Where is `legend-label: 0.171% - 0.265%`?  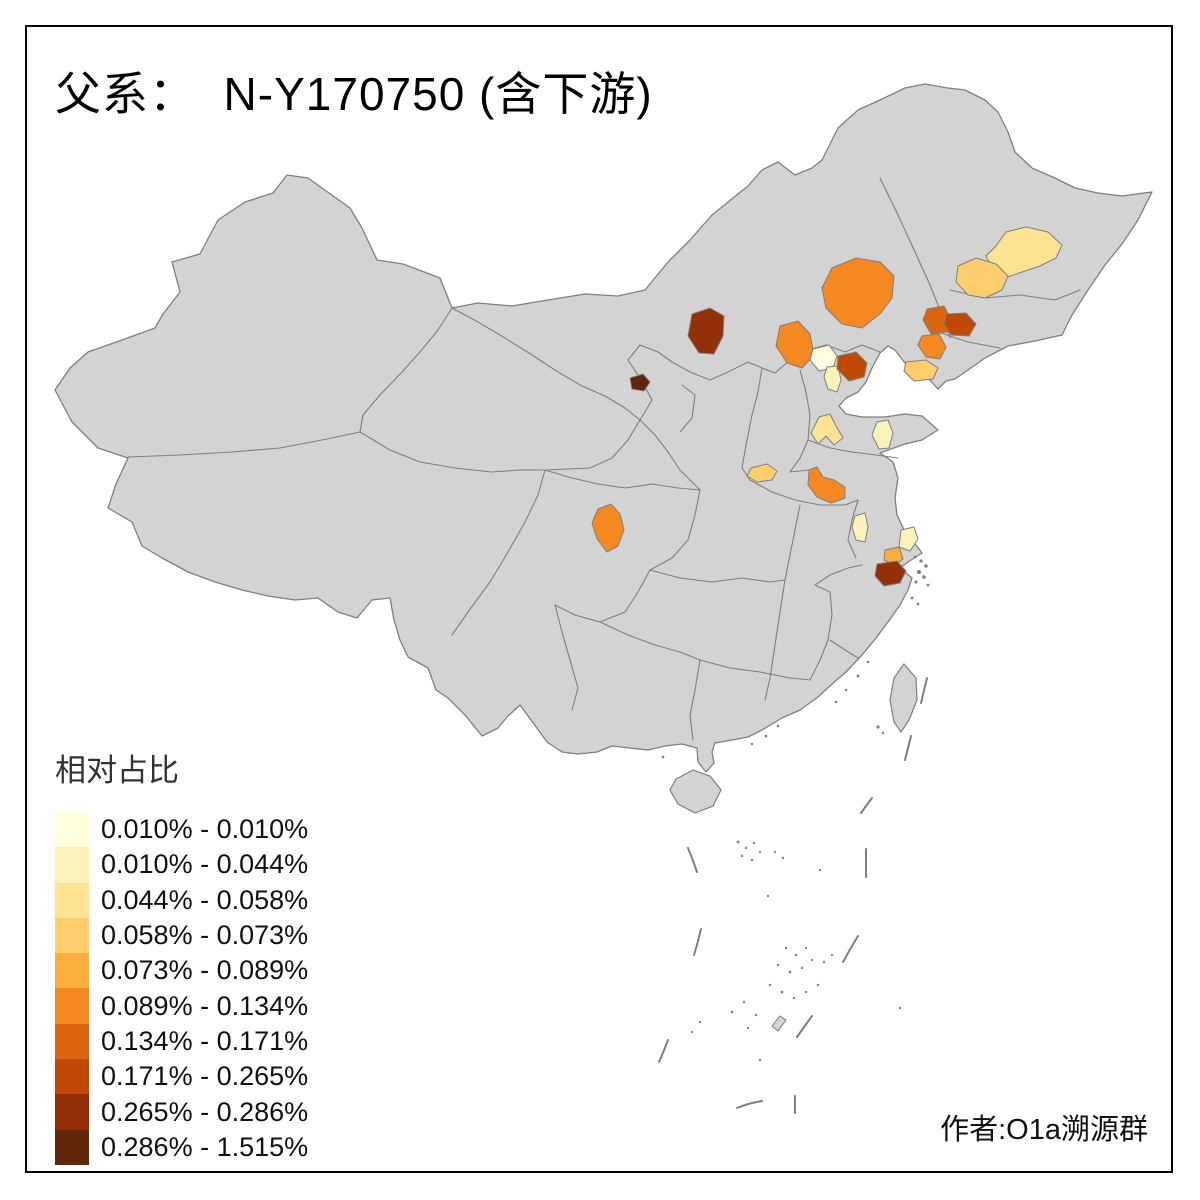 legend-label: 0.171% - 0.265% is located at coordinates (205, 1076).